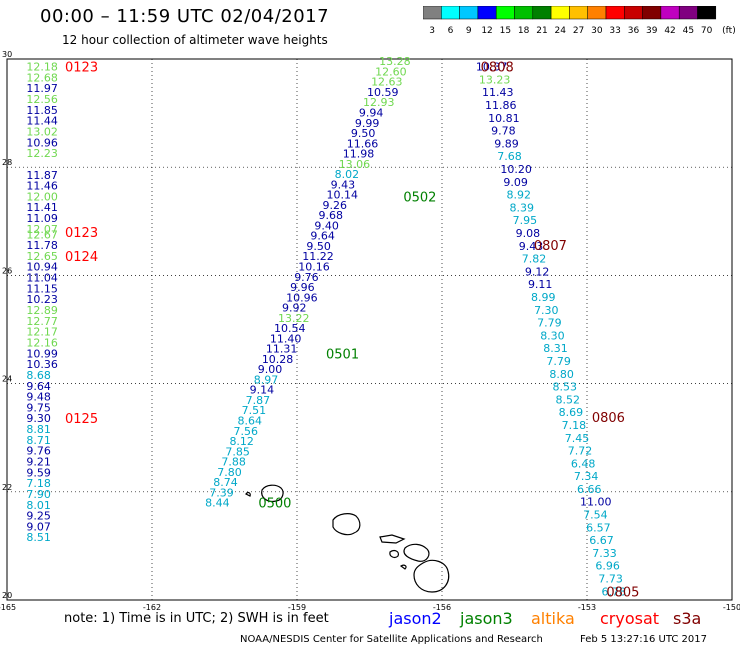 This screenshot has width=740, height=650. Describe the element at coordinates (558, 361) in the screenshot. I see `swh-value: 7.79` at that location.